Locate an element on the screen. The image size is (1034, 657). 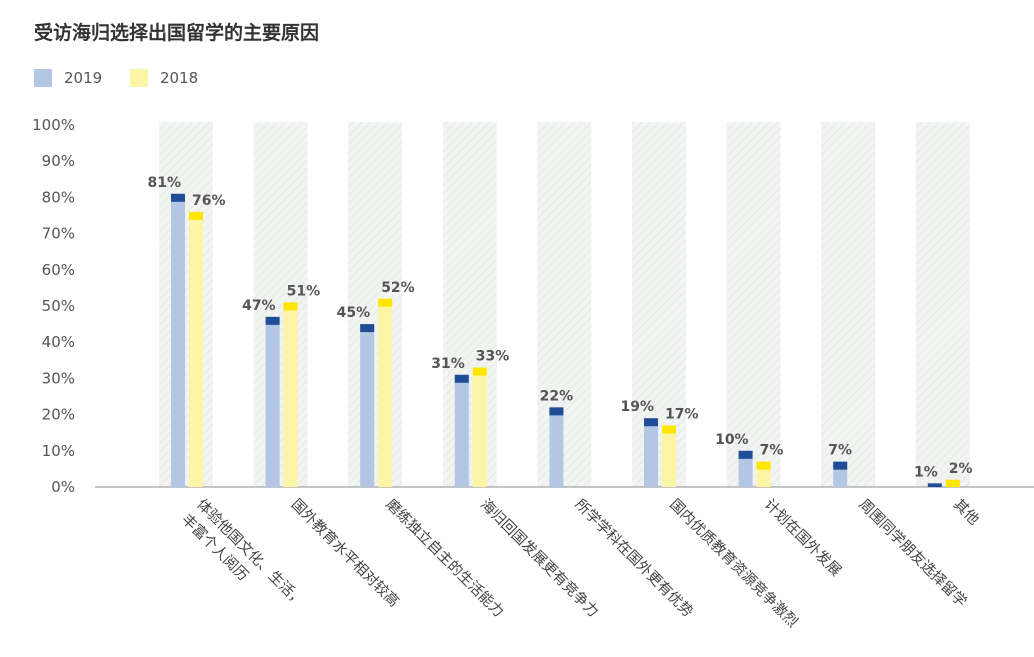
y-tick-label: 30% is located at coordinates (58, 378).